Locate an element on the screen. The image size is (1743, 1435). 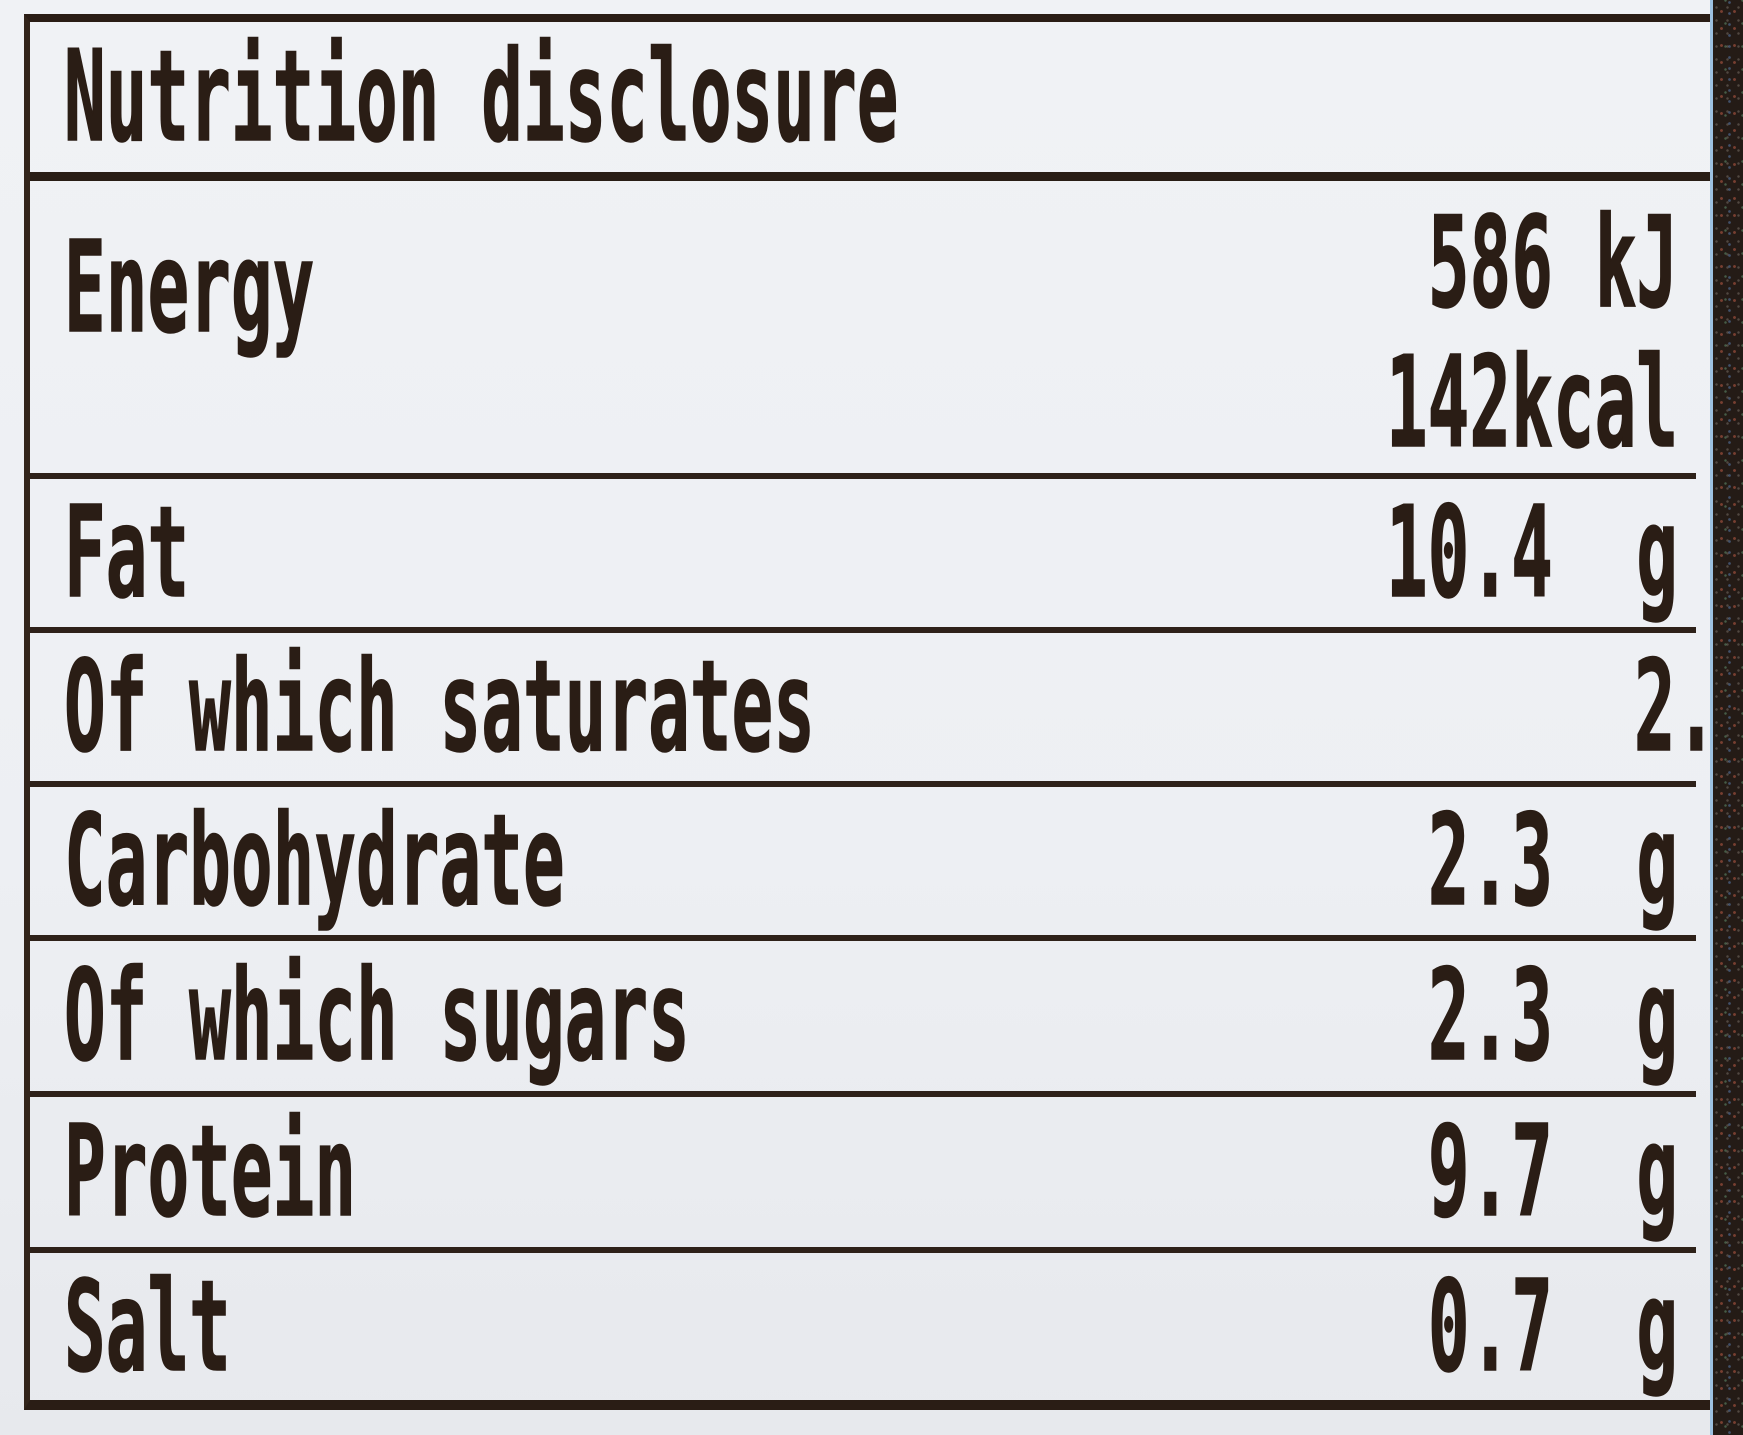
header-row: Nutrition disclosure per 100g is located at coordinates (871, 97).